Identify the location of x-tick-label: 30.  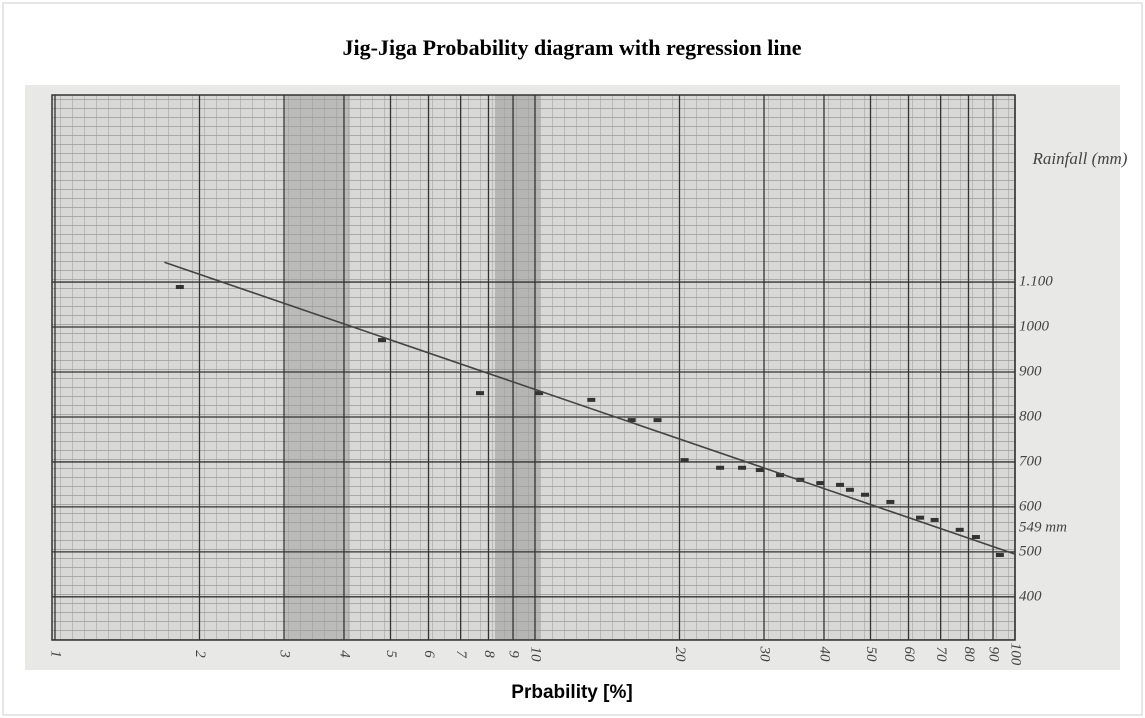
(765, 654).